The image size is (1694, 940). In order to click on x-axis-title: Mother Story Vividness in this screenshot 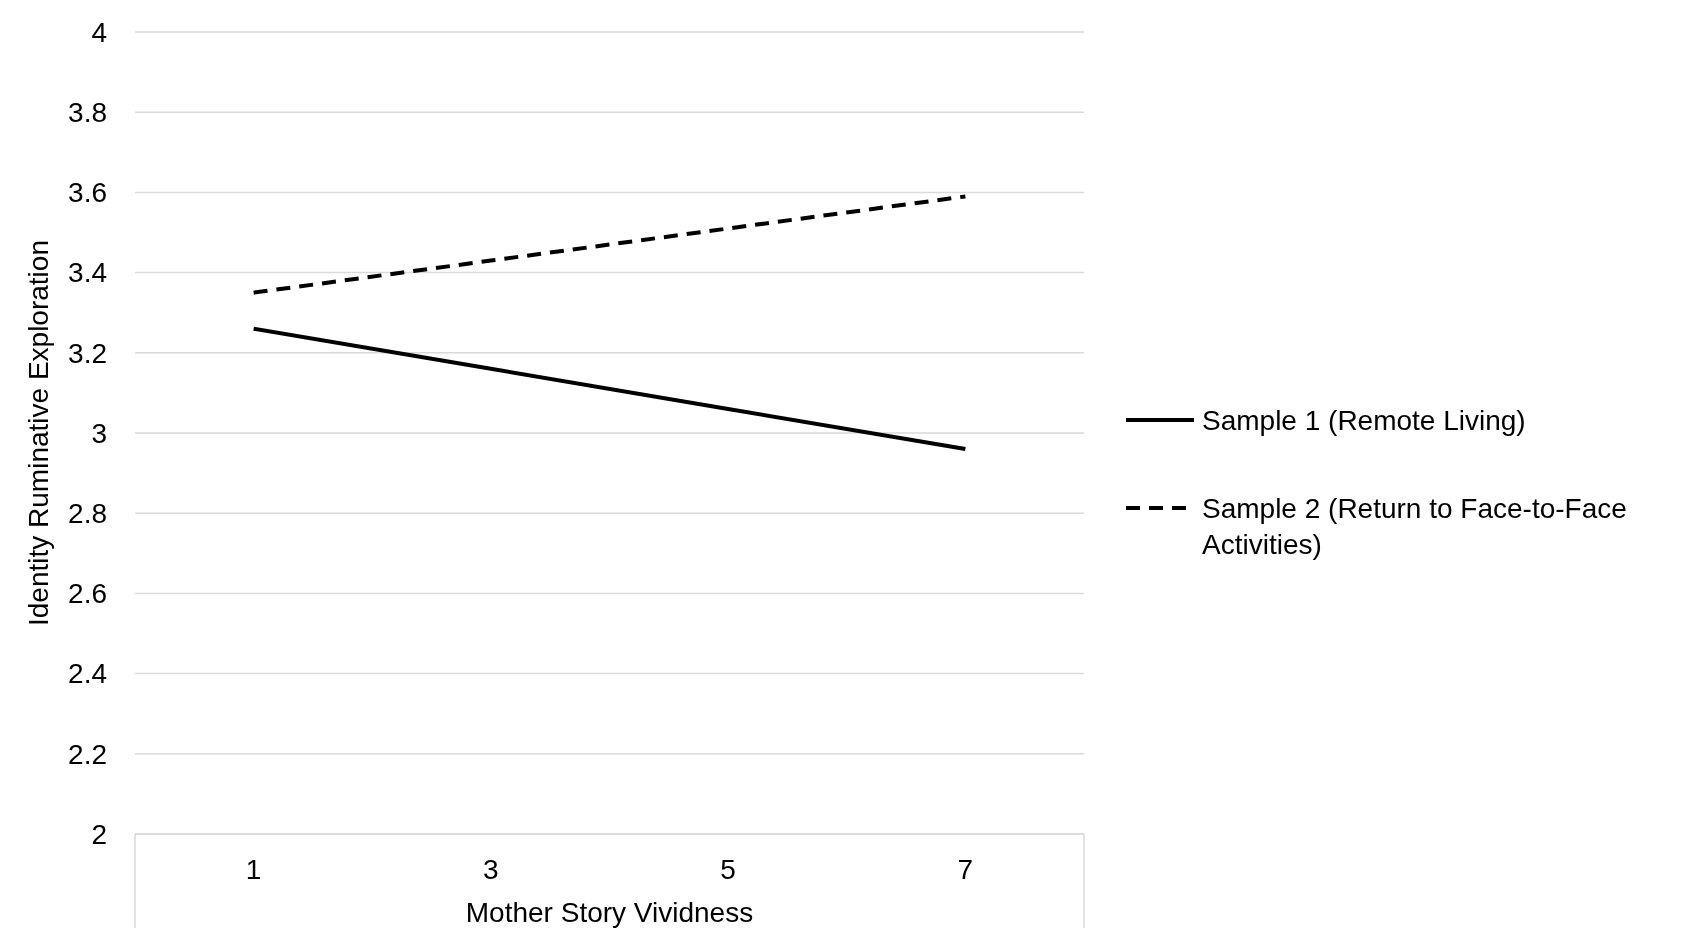, I will do `click(609, 912)`.